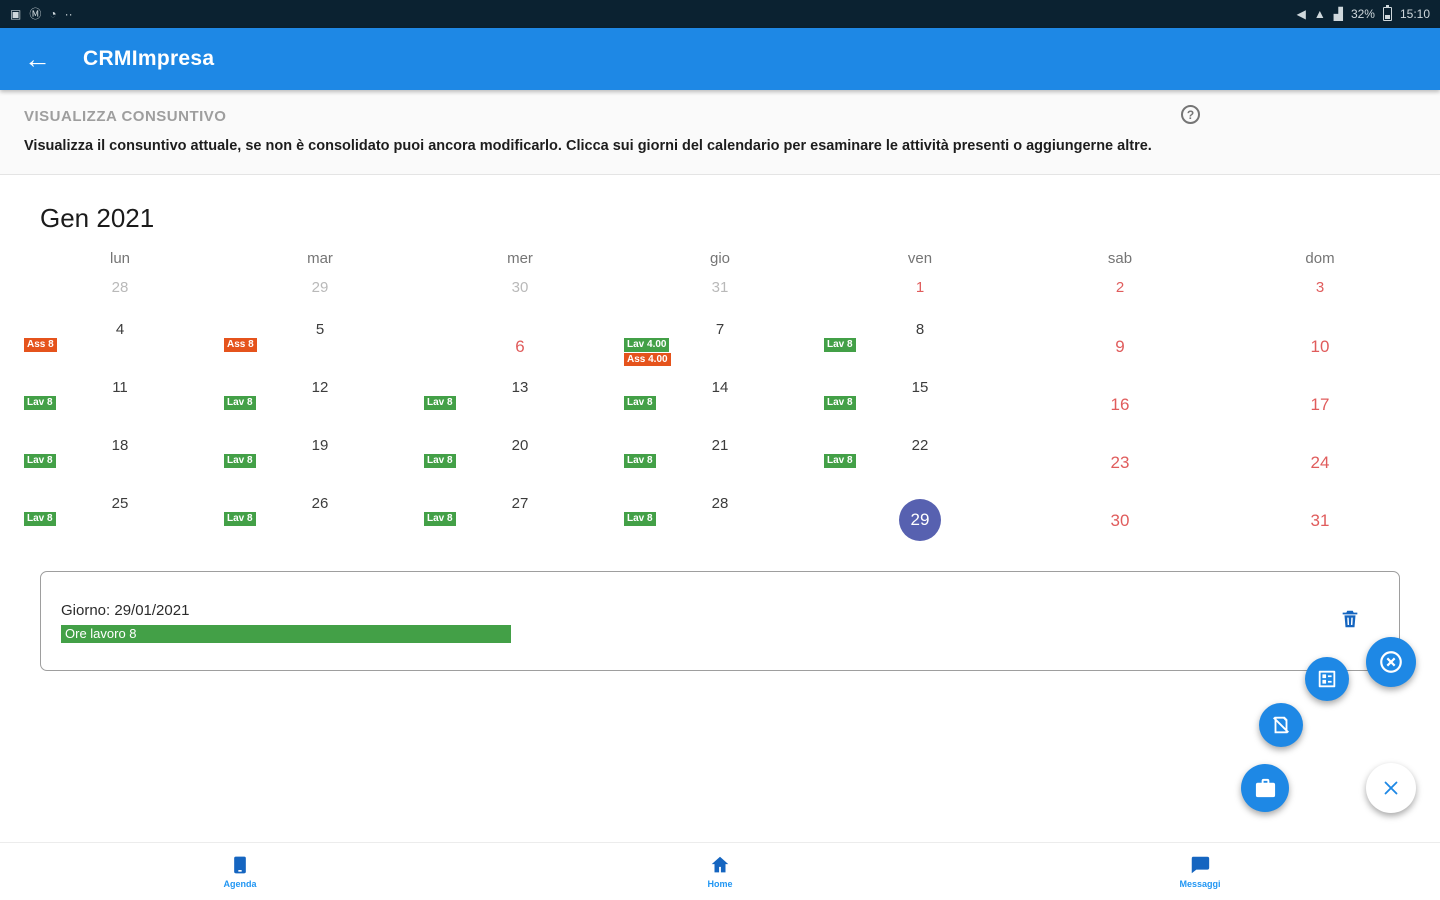 The image size is (1440, 900). Describe the element at coordinates (1320, 258) in the screenshot. I see `weekday-label: dom` at that location.